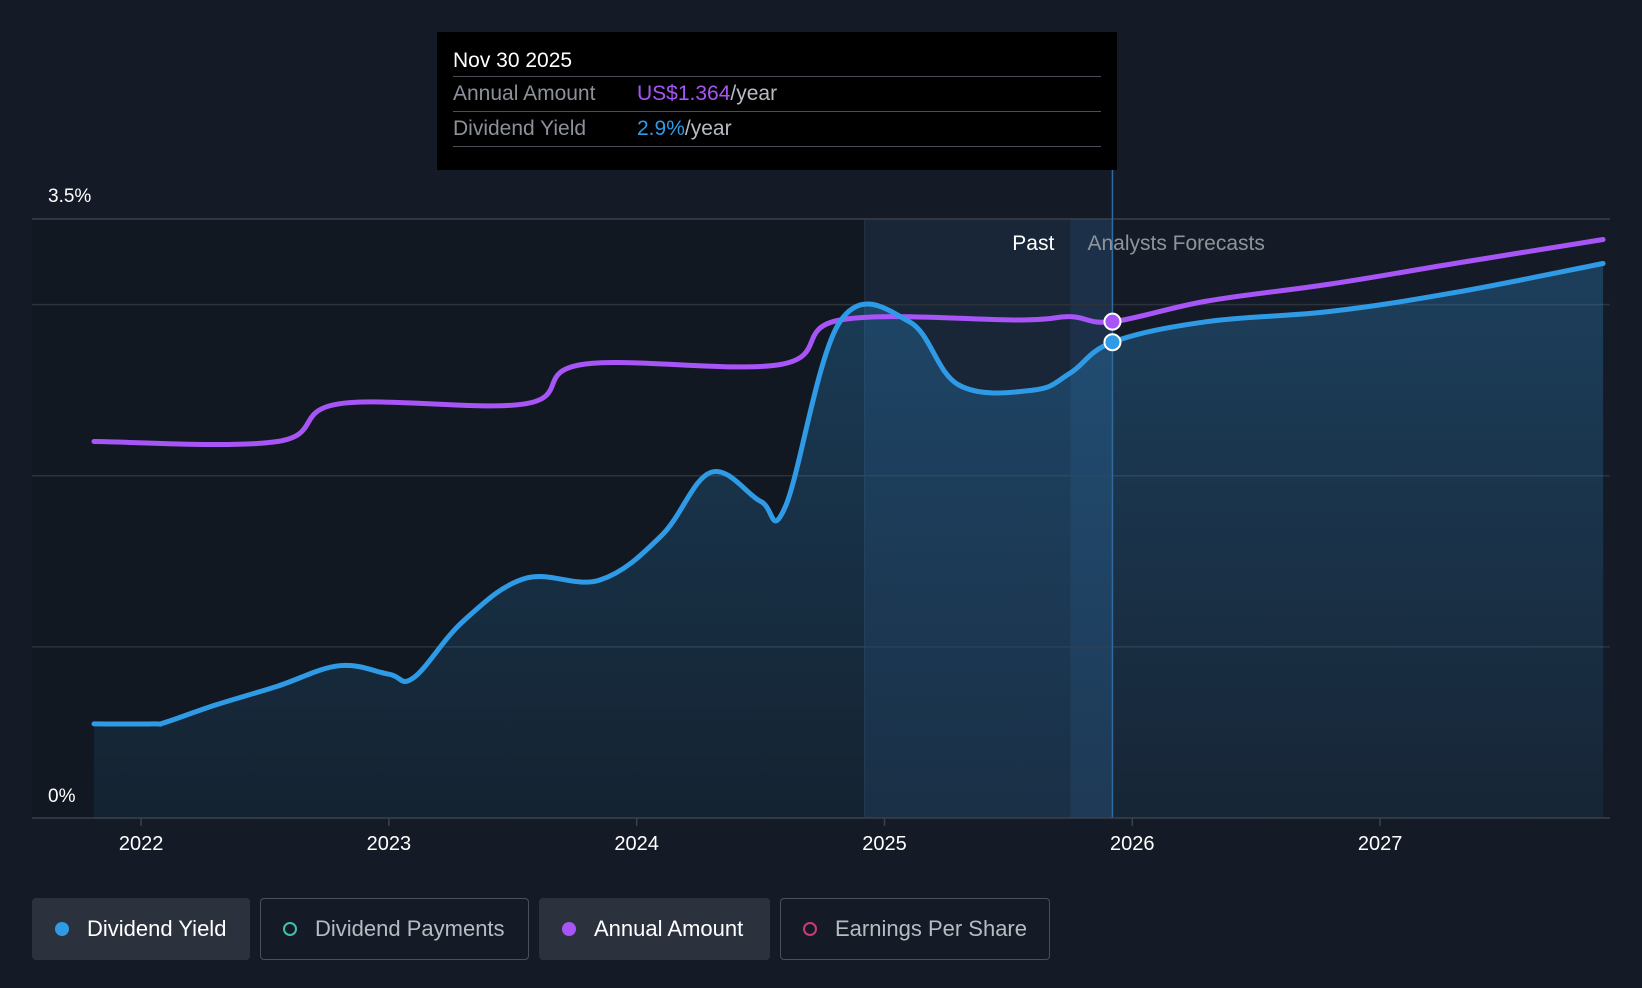  Describe the element at coordinates (821, 821) in the screenshot. I see `axes` at that location.